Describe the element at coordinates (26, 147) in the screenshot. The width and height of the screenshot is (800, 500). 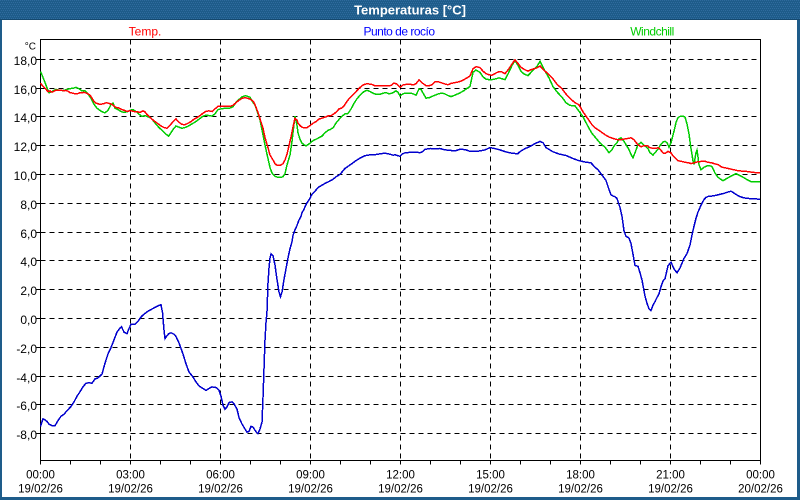
I see `svg-text: 12,0` at that location.